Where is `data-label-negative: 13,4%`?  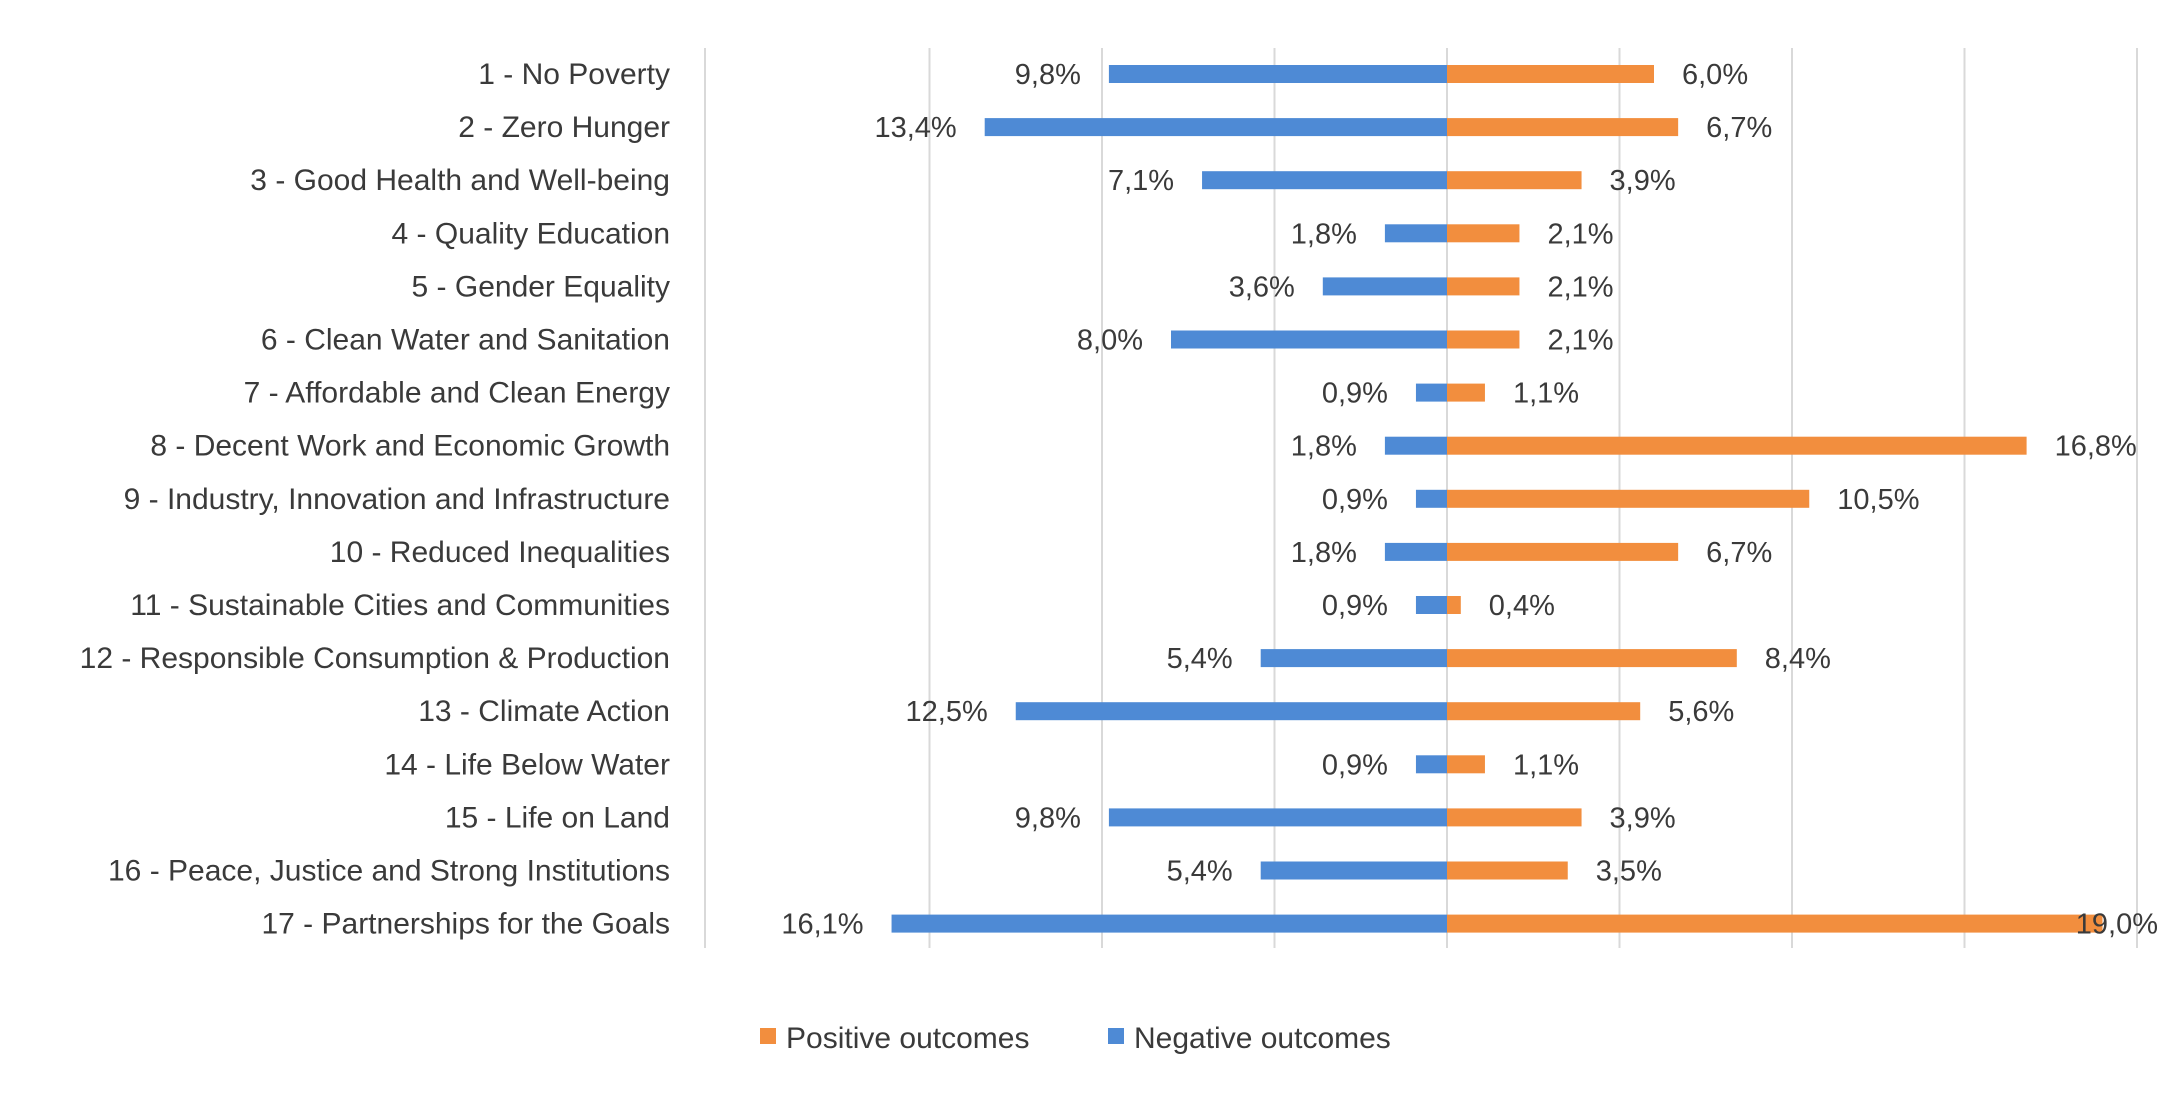 data-label-negative: 13,4% is located at coordinates (915, 128).